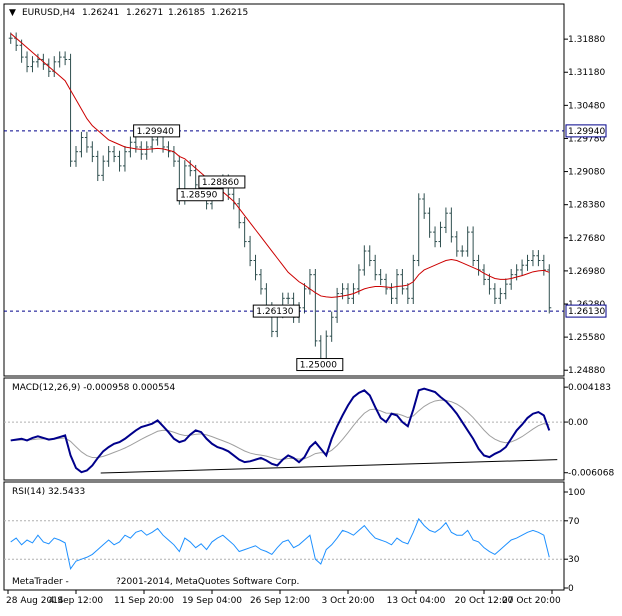 The height and width of the screenshot is (616, 622). What do you see at coordinates (591, 474) in the screenshot?
I see `macd-tick-label: -0.006068` at bounding box center [591, 474].